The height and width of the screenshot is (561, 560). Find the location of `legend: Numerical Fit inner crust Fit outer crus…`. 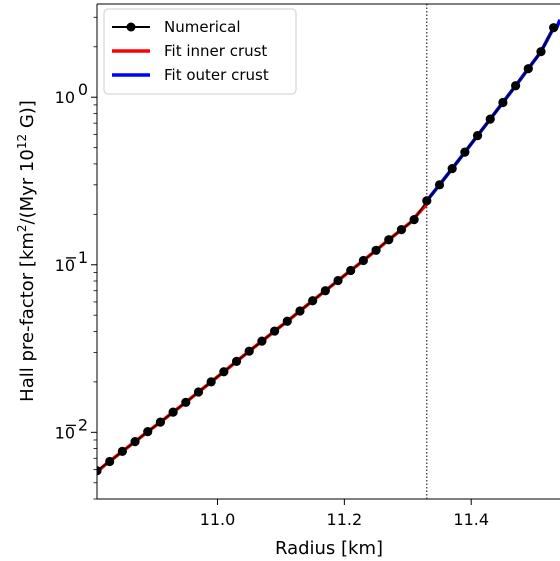

legend: Numerical Fit inner crust Fit outer crus… is located at coordinates (200, 51).